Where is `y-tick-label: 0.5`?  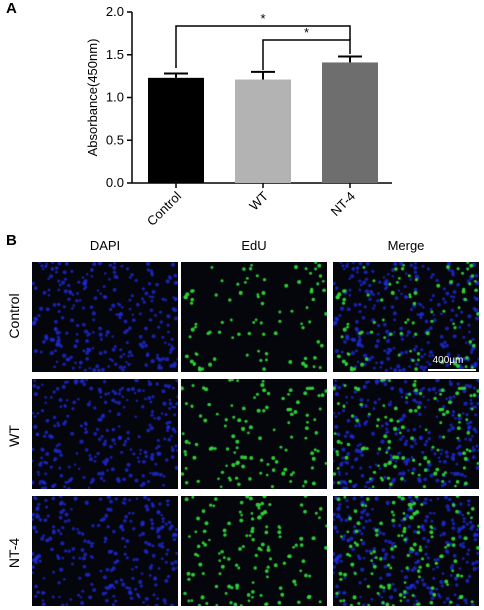
y-tick-label: 0.5 is located at coordinates (115, 139).